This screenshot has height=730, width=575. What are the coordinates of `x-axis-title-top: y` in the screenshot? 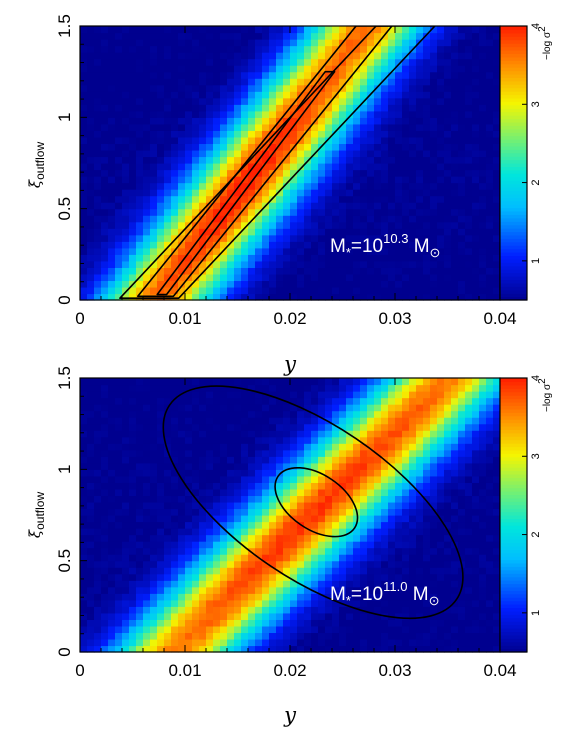 It's located at (290, 364).